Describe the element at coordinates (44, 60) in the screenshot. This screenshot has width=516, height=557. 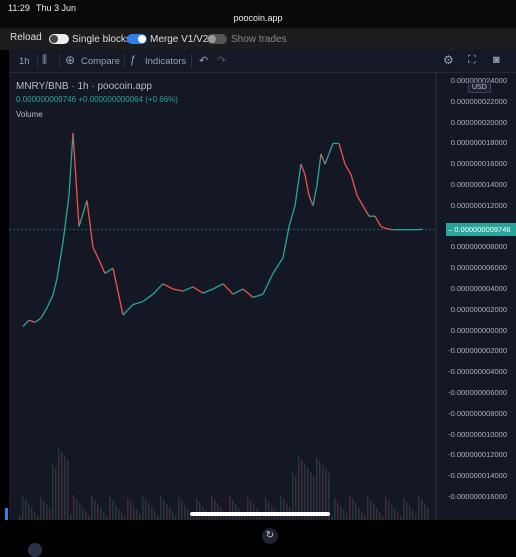
I see `candle-style-icon: ⫼` at that location.